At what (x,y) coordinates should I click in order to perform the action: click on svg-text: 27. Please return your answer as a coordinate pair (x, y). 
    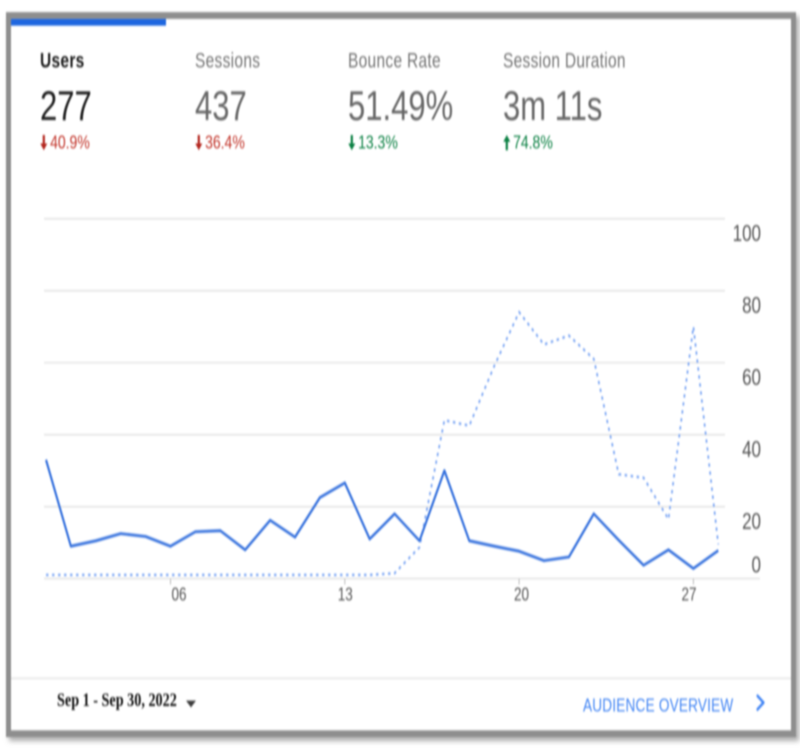
    Looking at the image, I should click on (688, 595).